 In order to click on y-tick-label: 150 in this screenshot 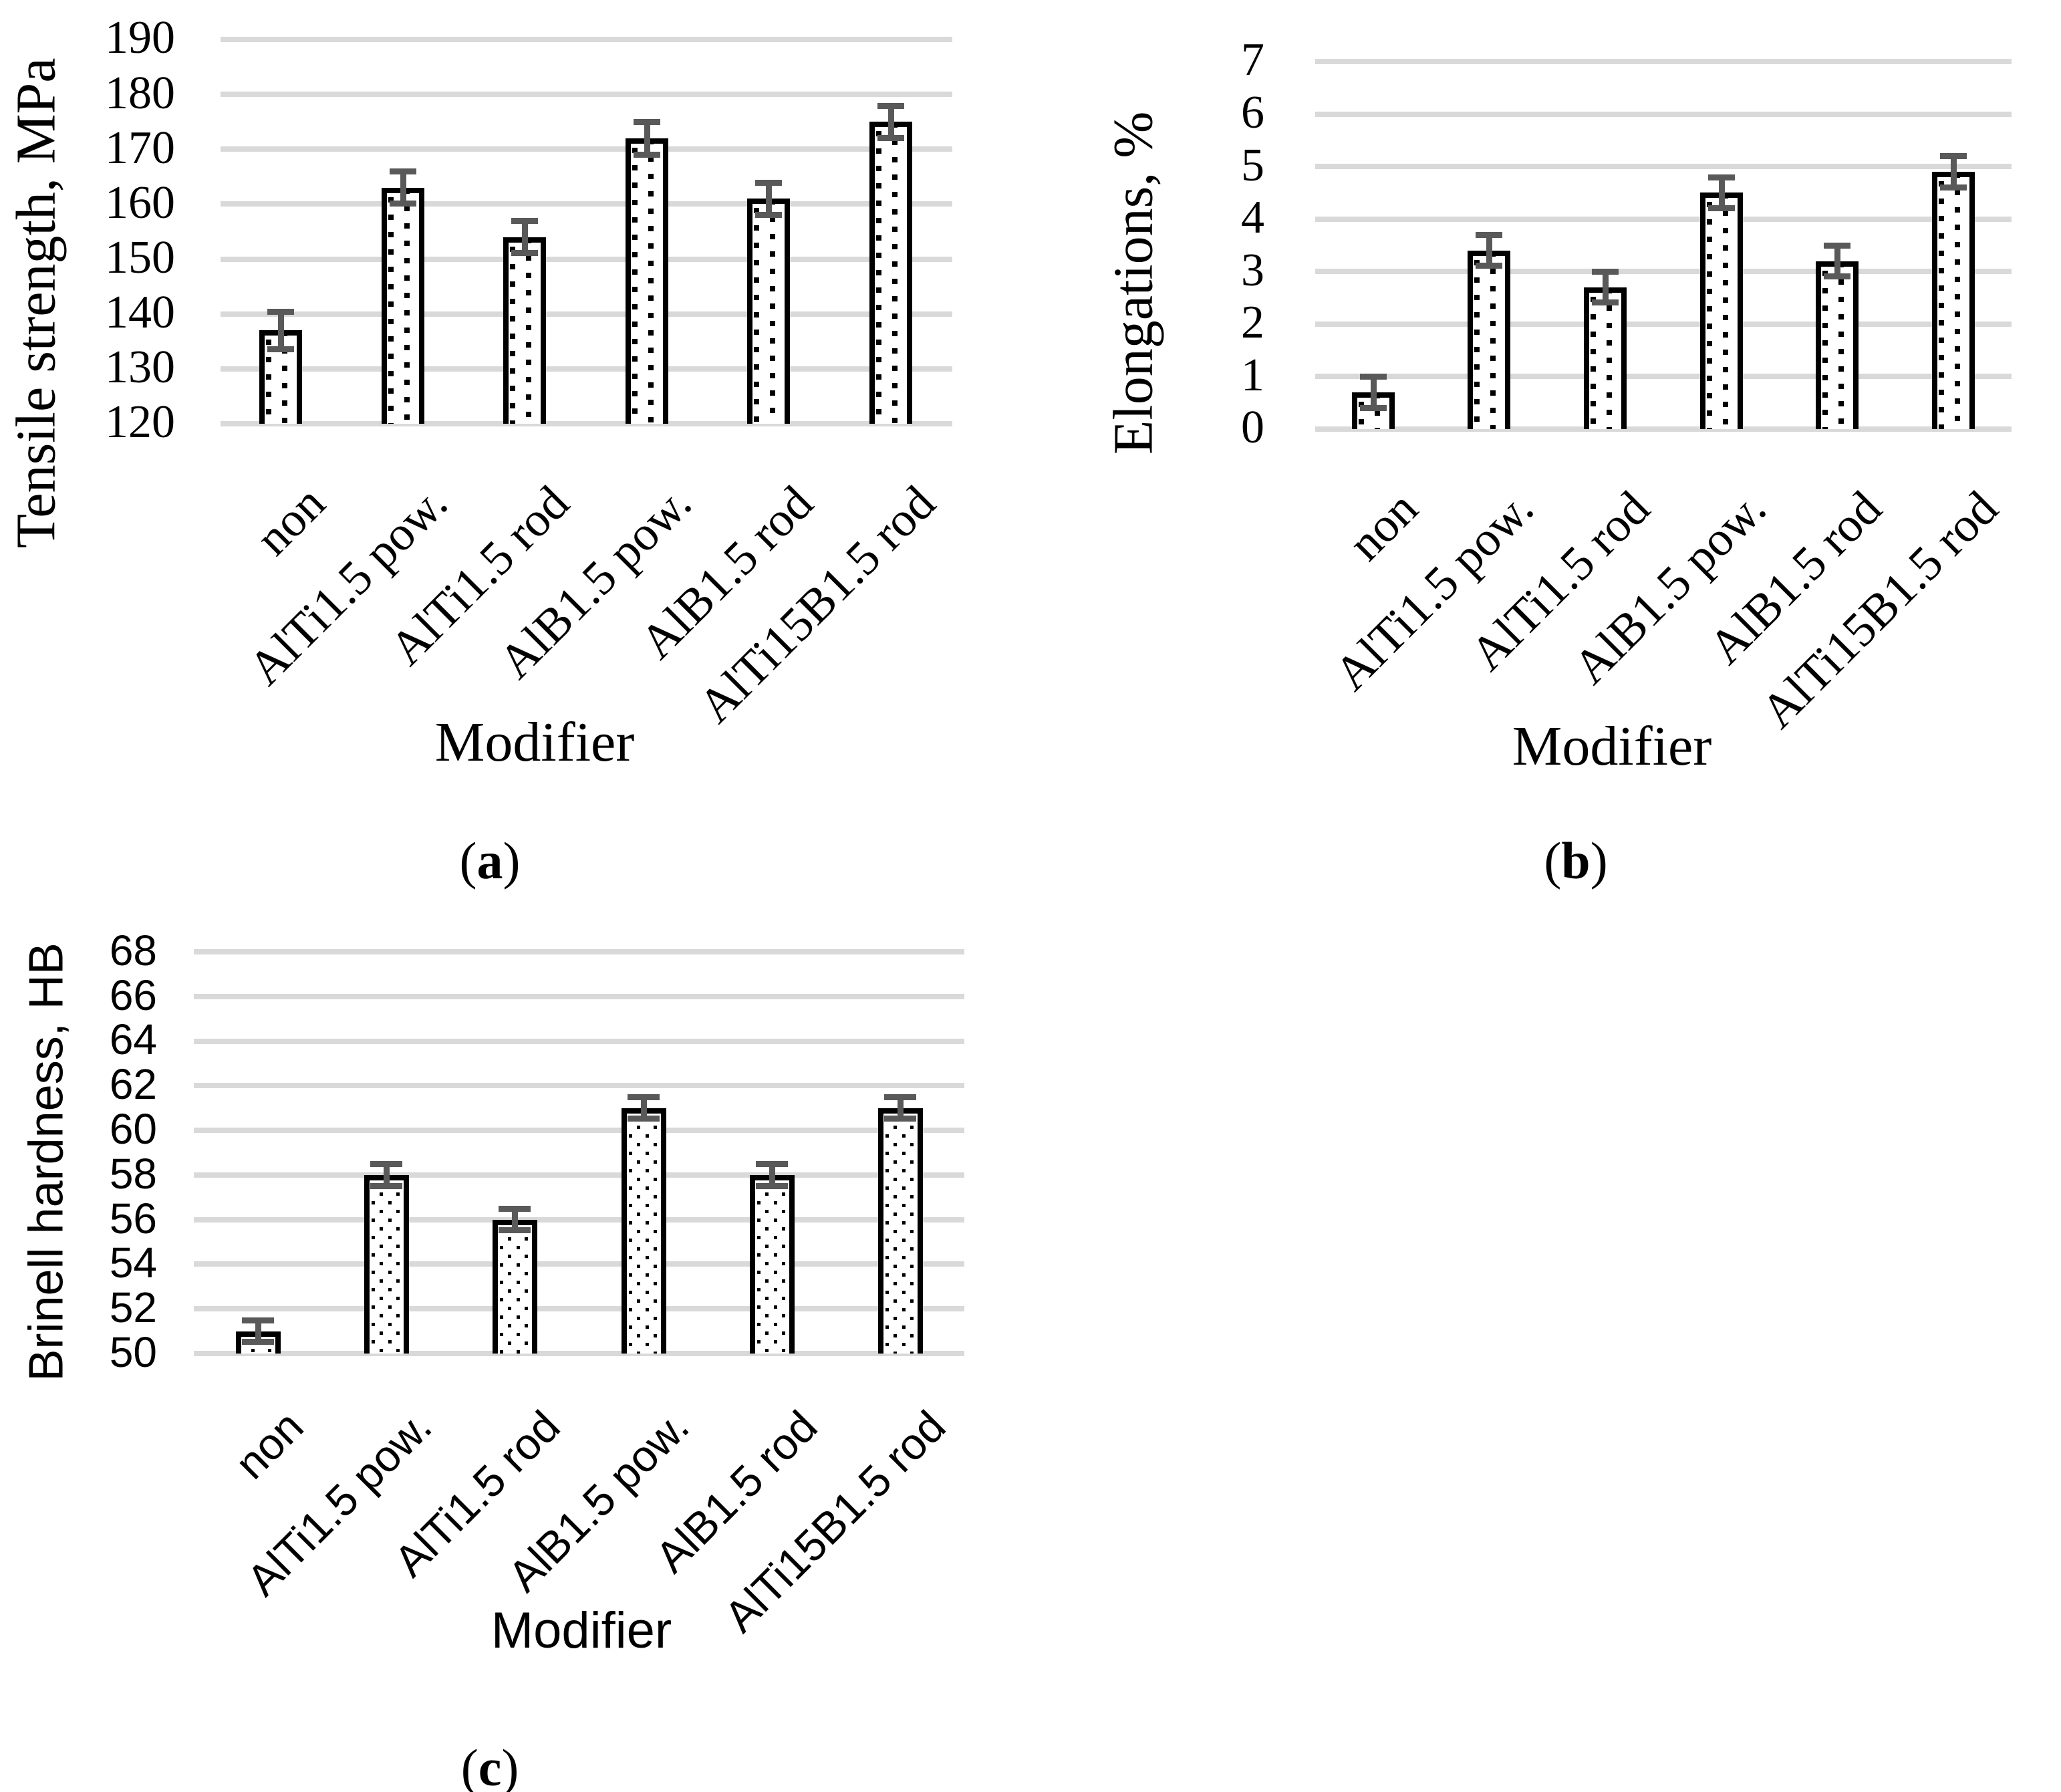, I will do `click(140, 257)`.